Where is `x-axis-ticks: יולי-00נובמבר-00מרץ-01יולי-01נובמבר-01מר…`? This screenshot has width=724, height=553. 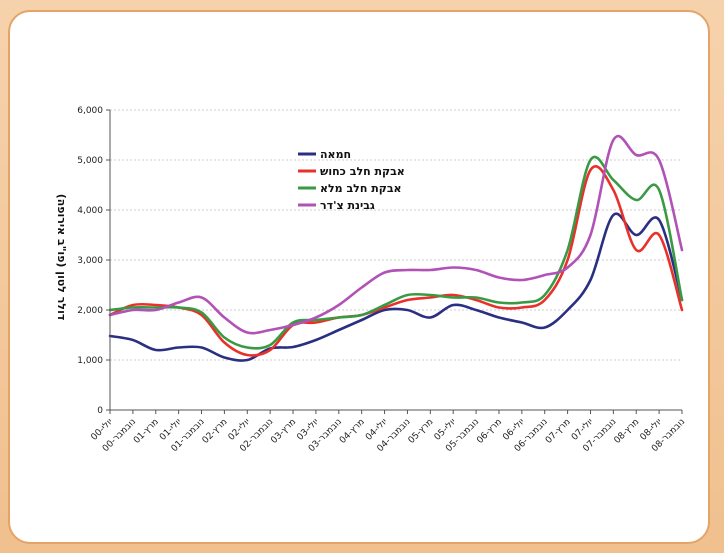 x-axis-ticks: יולי-00נובמבר-00מרץ-01יולי-01נובמבר-01מר… is located at coordinates (388, 432).